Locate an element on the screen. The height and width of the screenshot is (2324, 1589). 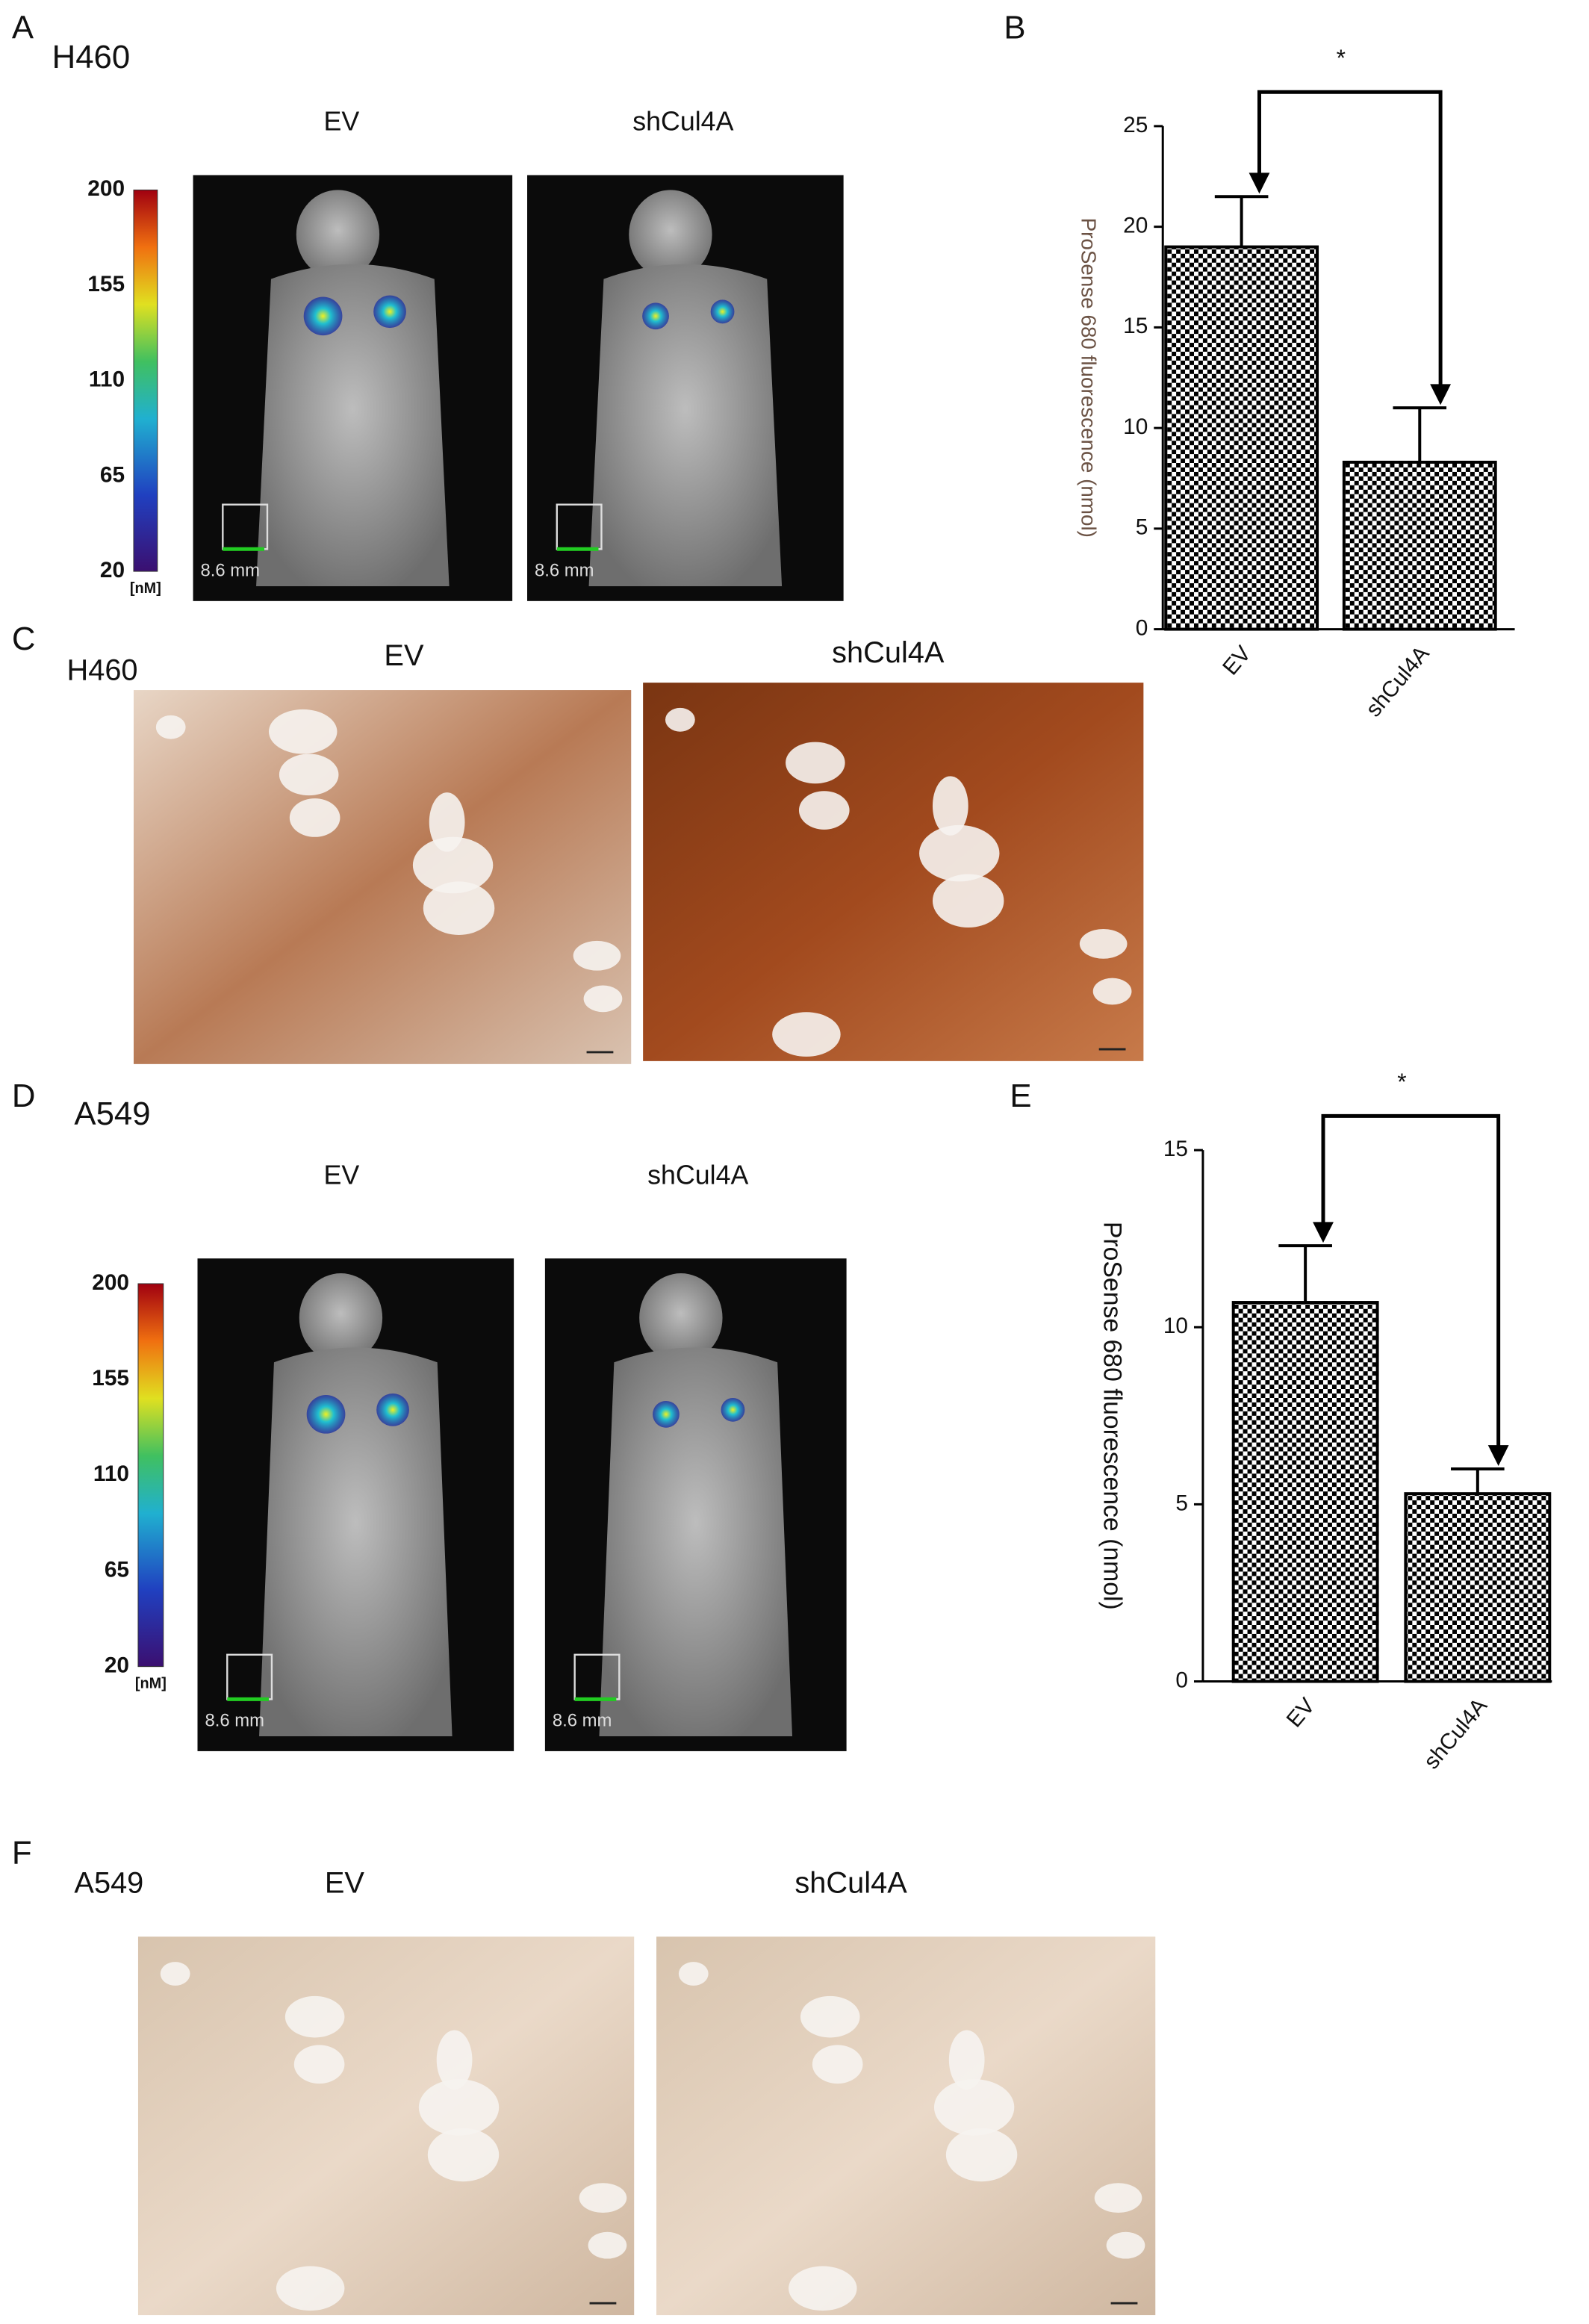
significance-bracket is located at coordinates (1411, 1281).